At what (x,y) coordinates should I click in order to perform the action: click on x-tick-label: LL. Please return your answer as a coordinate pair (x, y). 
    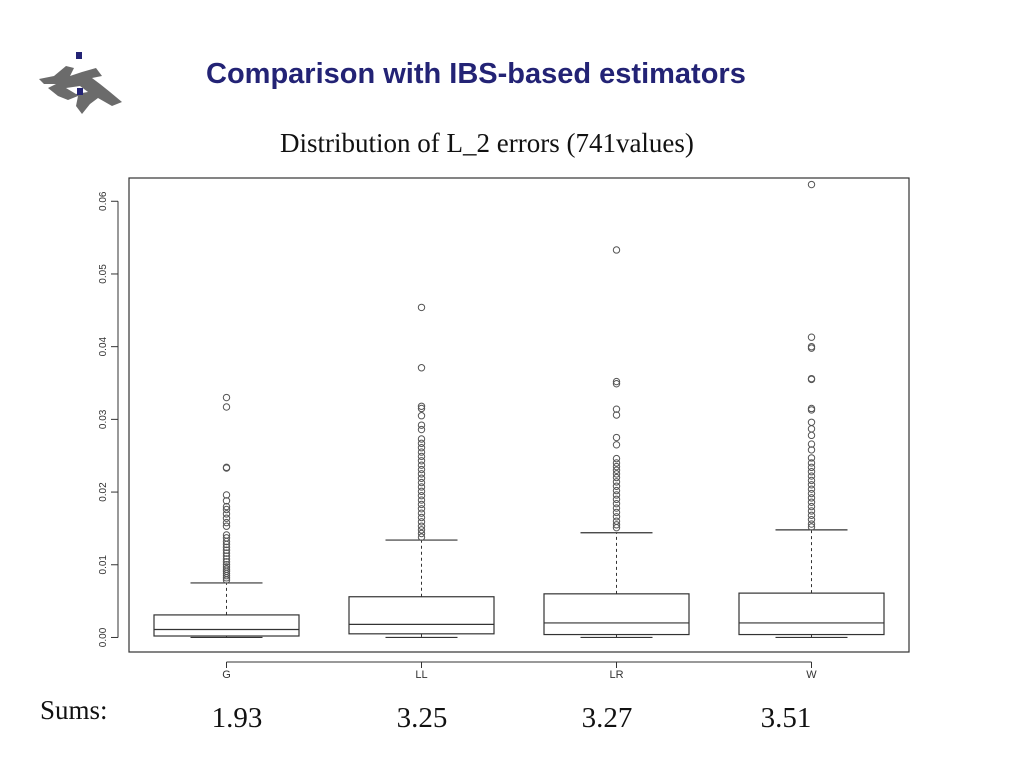
    Looking at the image, I should click on (421, 675).